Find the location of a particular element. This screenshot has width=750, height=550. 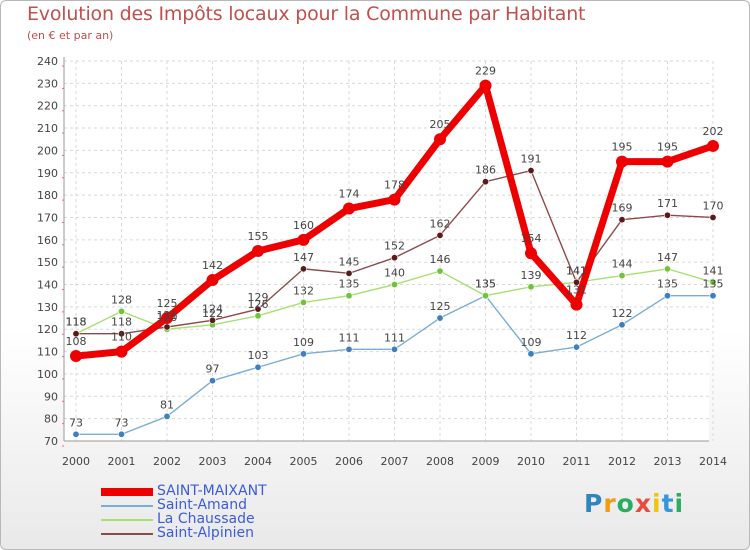

data-label-la-chaussade: 140 is located at coordinates (394, 273).